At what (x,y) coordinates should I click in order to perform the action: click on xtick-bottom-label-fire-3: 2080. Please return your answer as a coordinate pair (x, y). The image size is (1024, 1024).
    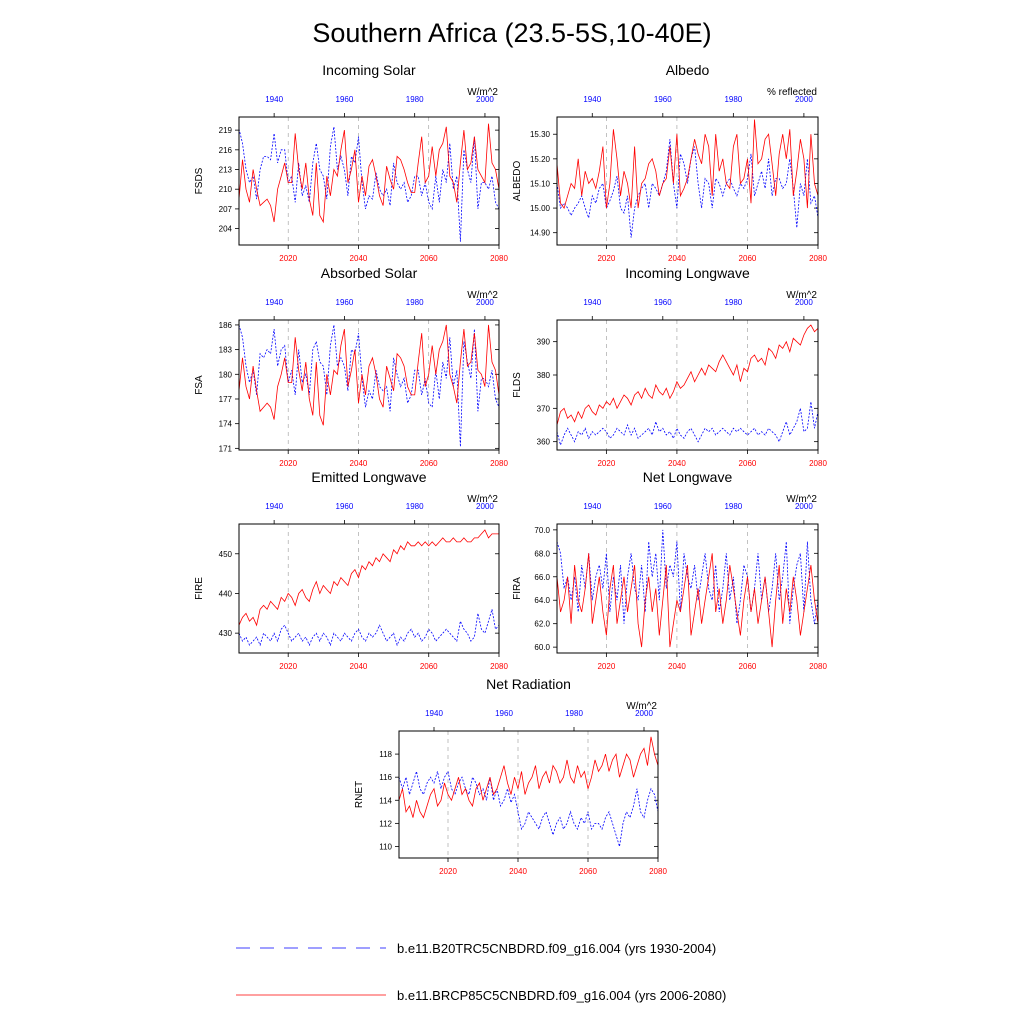
    Looking at the image, I should click on (499, 666).